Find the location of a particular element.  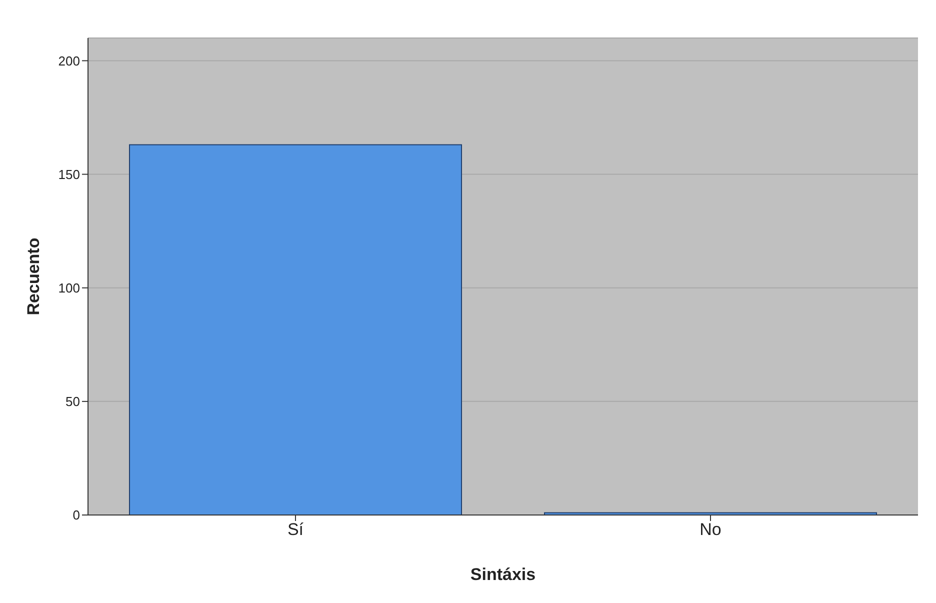

y-tick-label: 200 is located at coordinates (69, 60).